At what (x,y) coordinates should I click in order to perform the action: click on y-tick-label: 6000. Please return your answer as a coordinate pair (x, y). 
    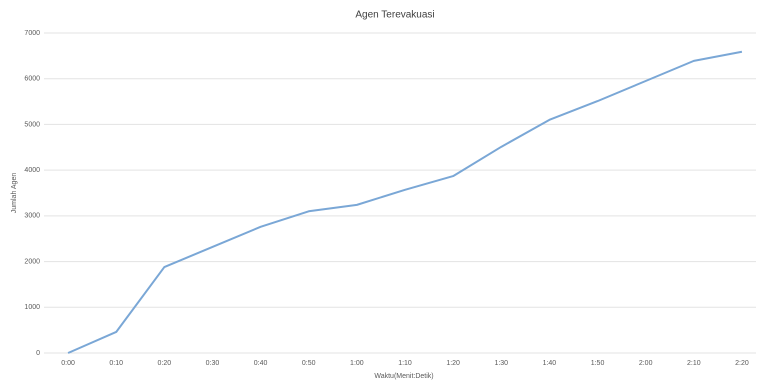
    Looking at the image, I should click on (32, 79).